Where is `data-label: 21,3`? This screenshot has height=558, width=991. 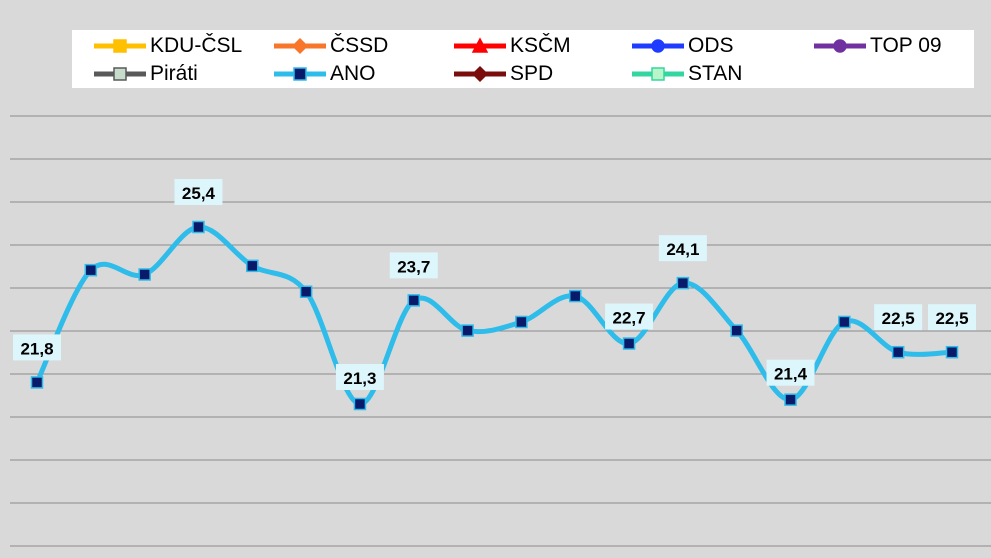 data-label: 21,3 is located at coordinates (359, 378).